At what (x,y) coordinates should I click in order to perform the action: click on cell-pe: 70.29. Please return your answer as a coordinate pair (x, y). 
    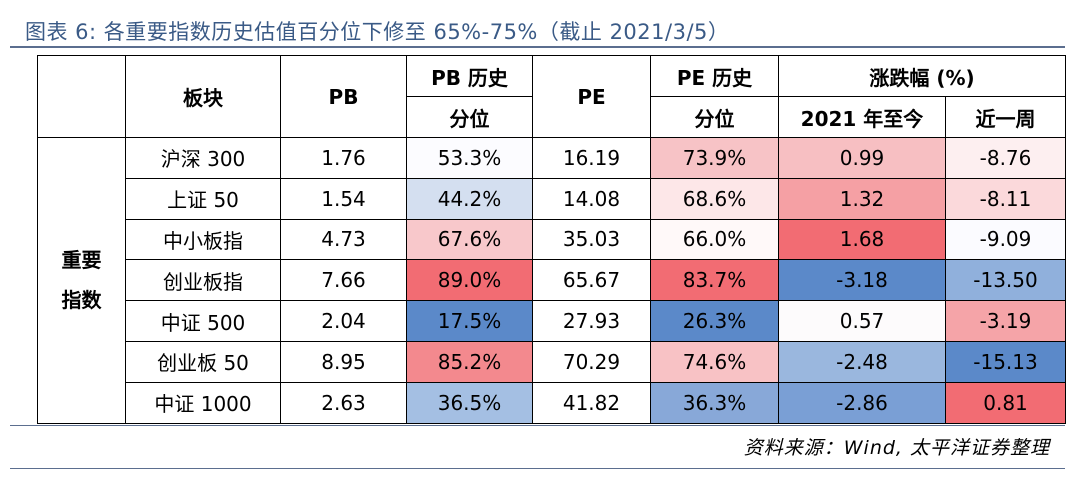
    Looking at the image, I should click on (591, 361).